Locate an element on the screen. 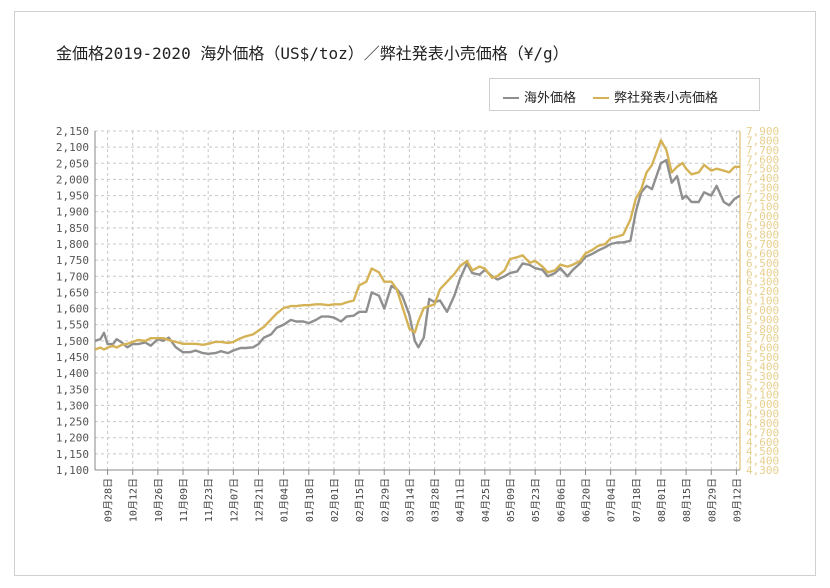 The width and height of the screenshot is (830, 588). y2-tick-label: 6,900 is located at coordinates (762, 225).